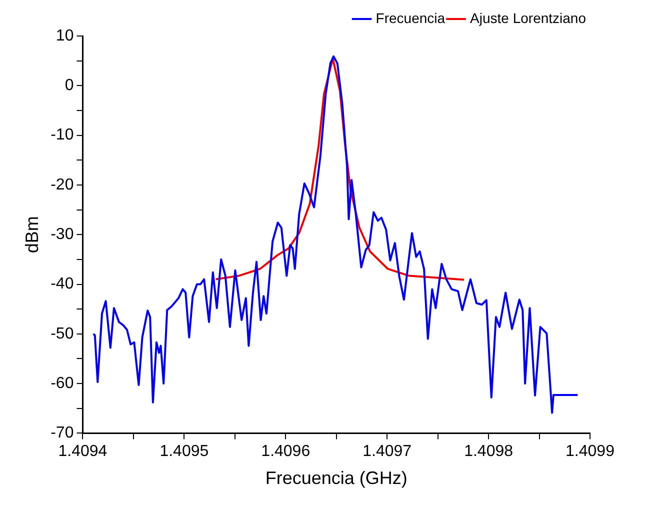  I want to click on legend-label: Ajuste Lorentziano, so click(528, 18).